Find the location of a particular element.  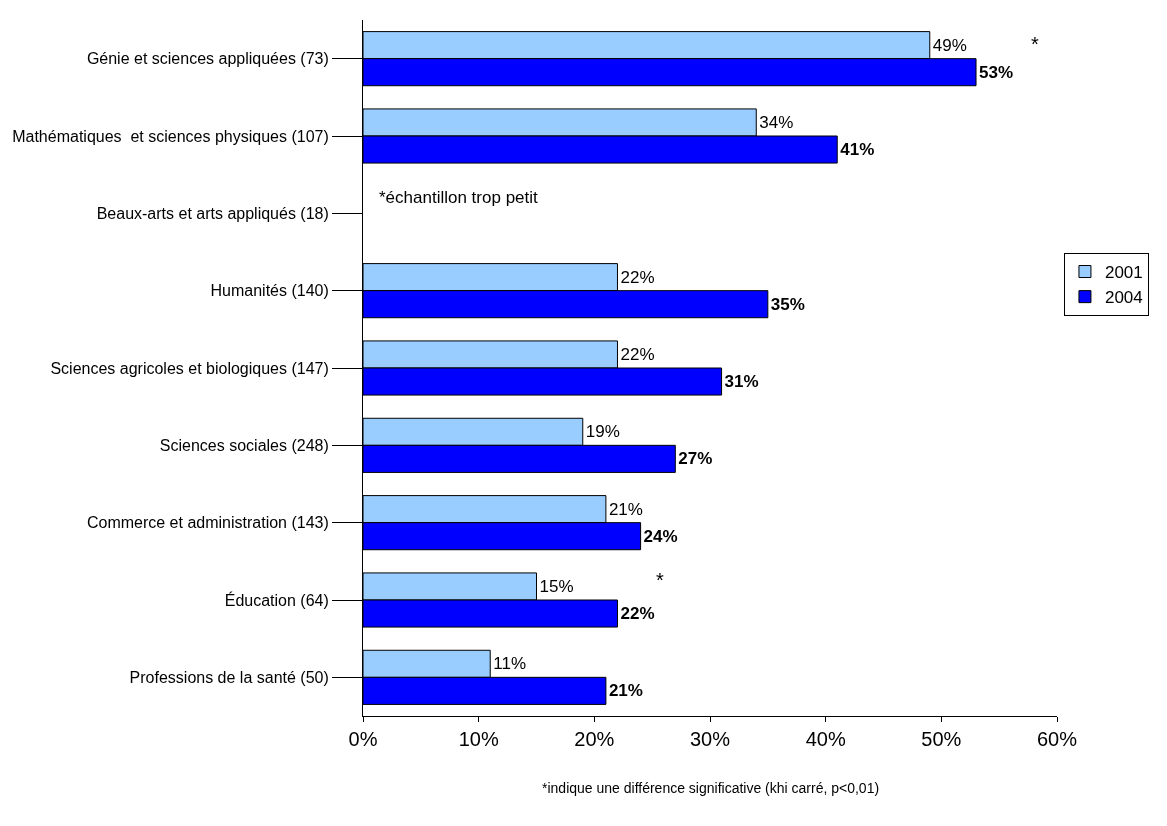

y-tick-label: Professions de la santé (50) is located at coordinates (229, 677).